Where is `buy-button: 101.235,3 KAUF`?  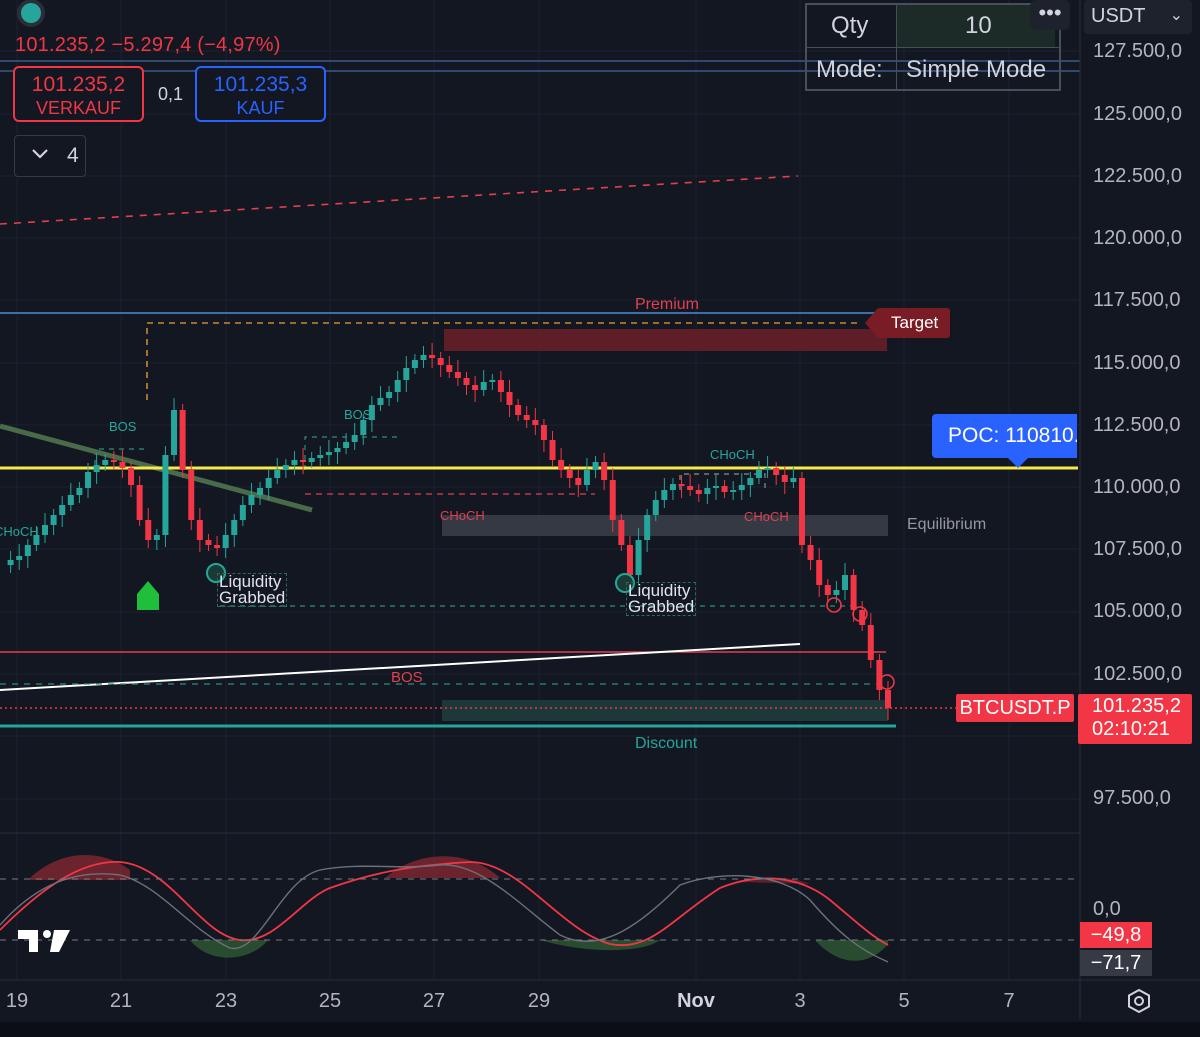
buy-button: 101.235,3 KAUF is located at coordinates (260, 94).